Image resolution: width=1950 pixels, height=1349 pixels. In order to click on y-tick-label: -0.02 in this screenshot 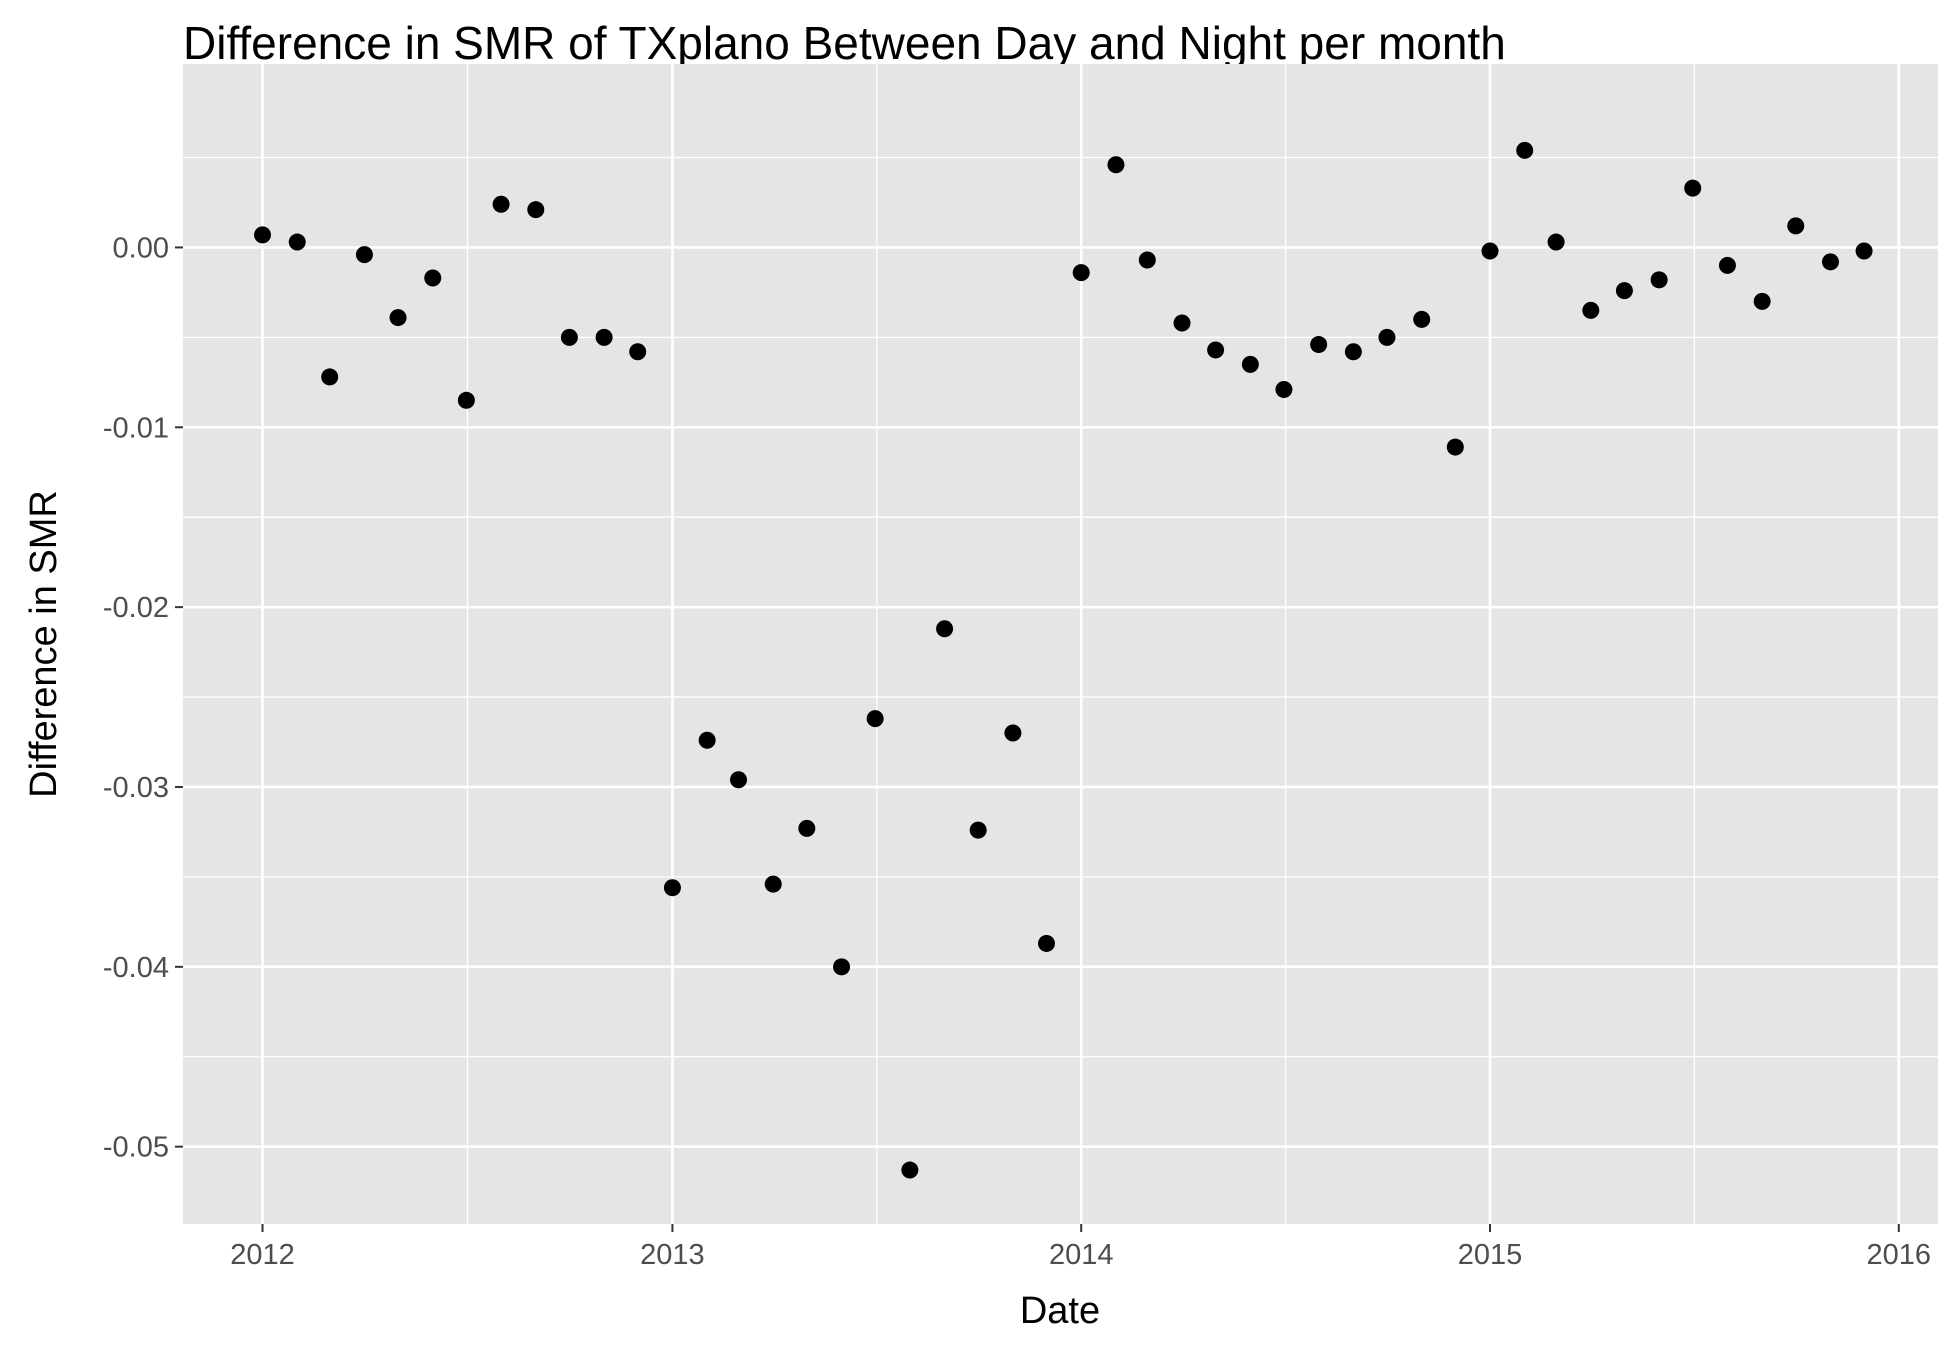, I will do `click(136, 608)`.